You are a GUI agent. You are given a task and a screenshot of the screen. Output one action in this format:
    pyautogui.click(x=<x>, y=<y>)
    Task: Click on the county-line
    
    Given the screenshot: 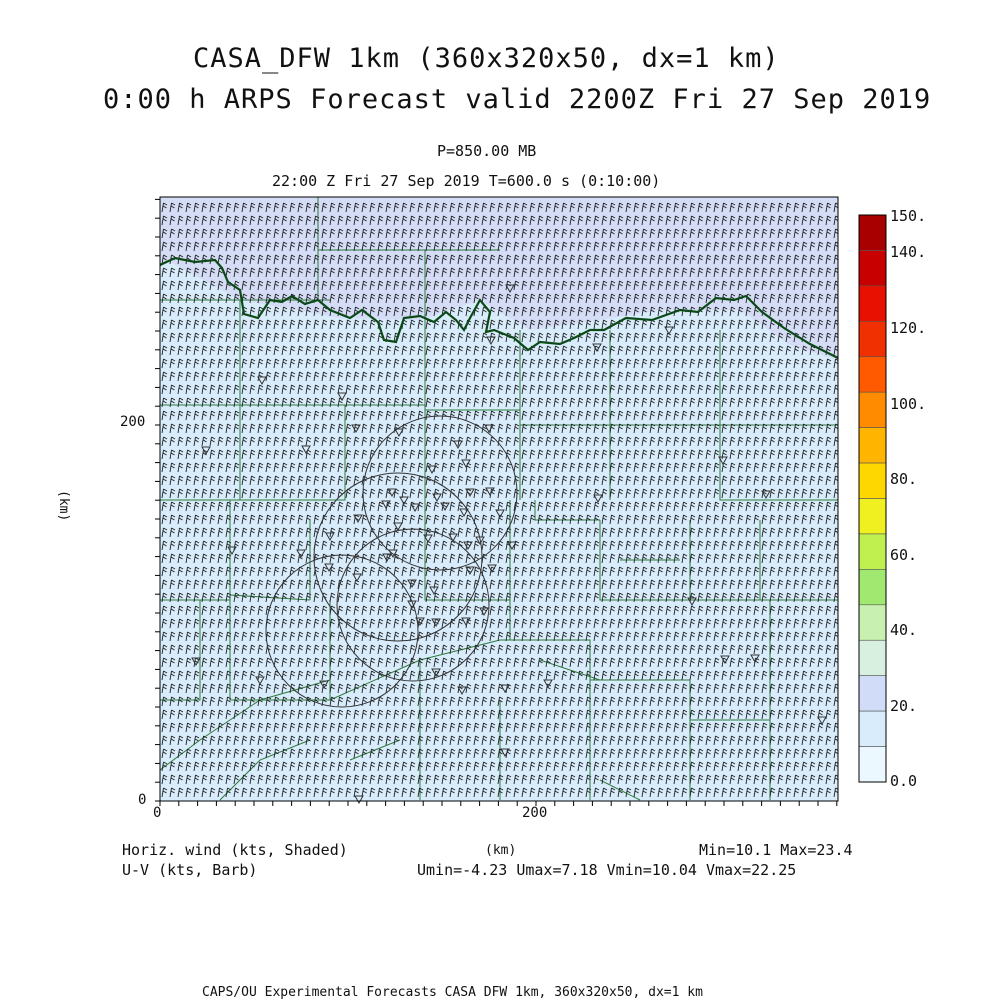 What is the action you would take?
    pyautogui.click(x=375, y=750)
    